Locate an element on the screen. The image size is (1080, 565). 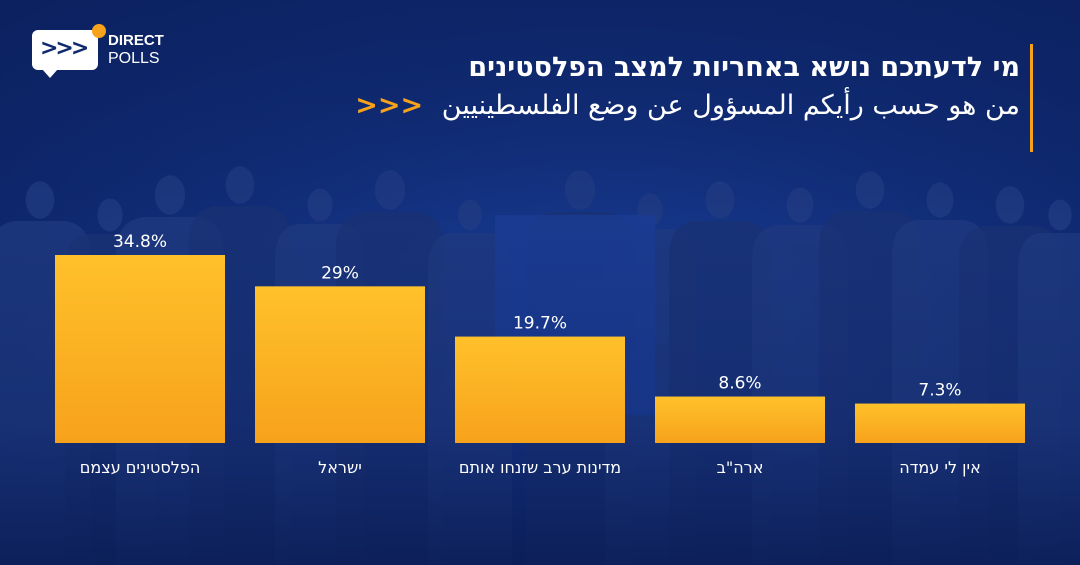
category-label-5: אין לי עמדה is located at coordinates (940, 467).